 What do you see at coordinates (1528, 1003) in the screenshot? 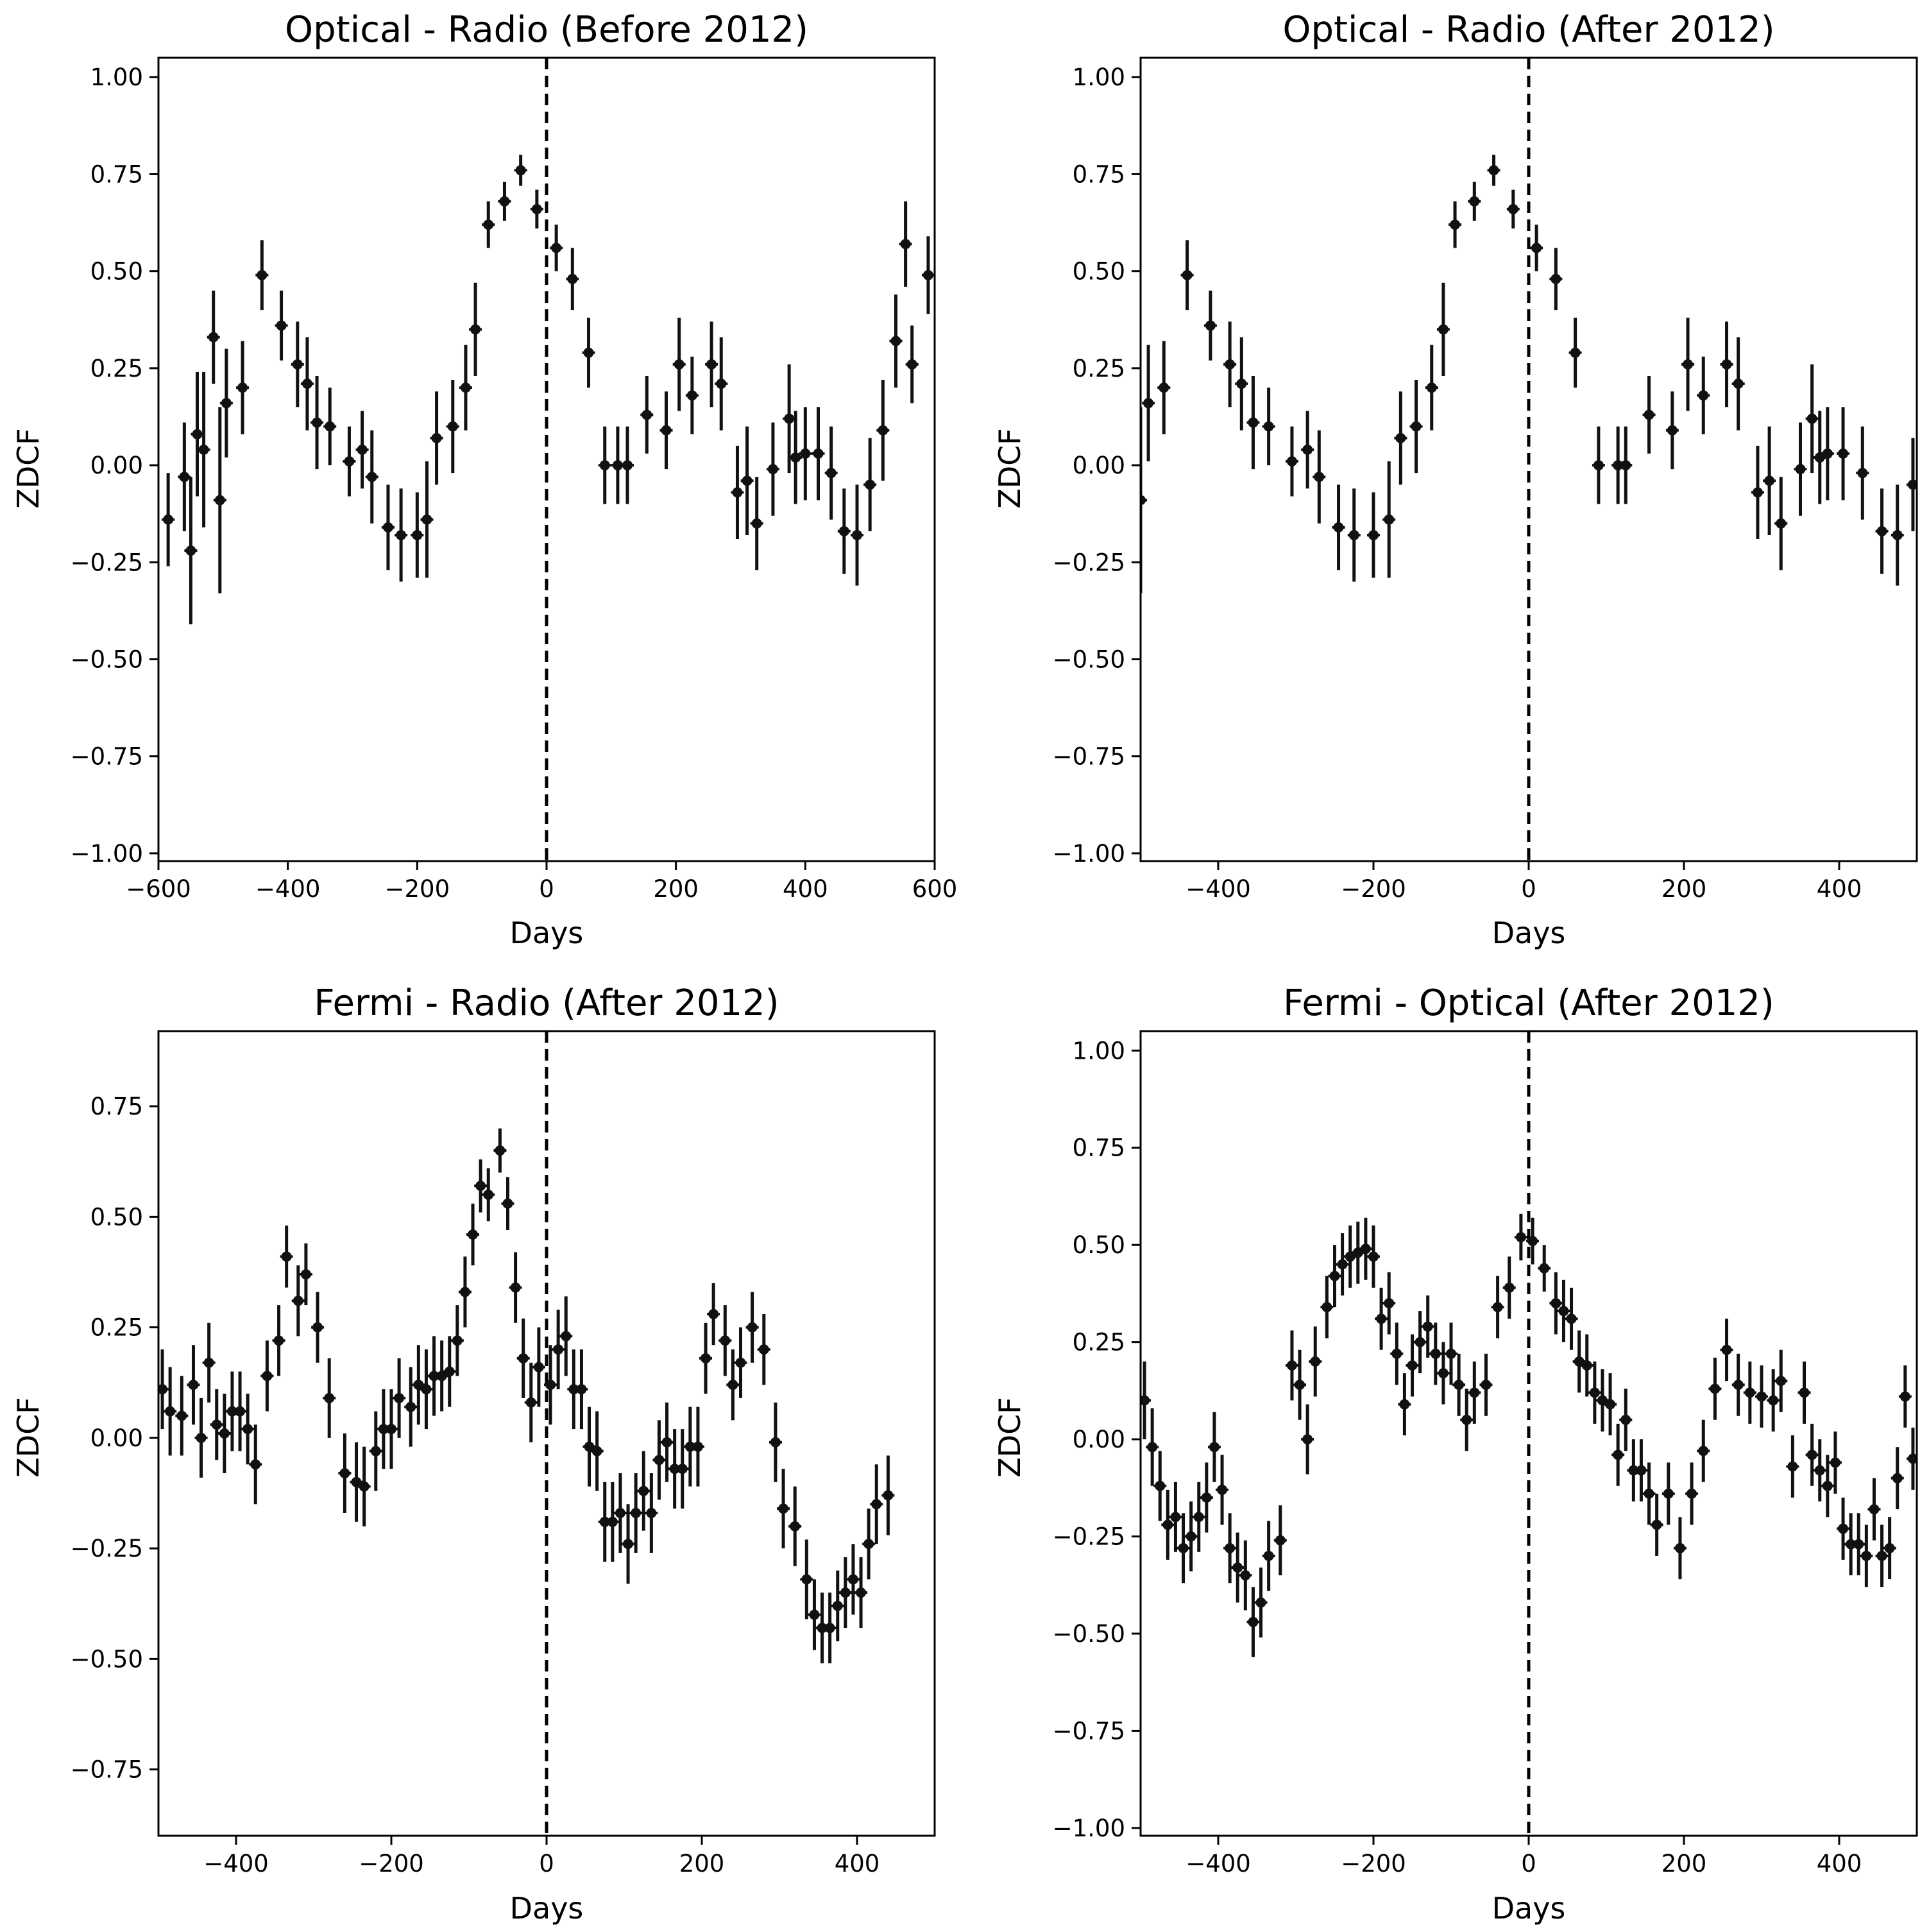
I see `chart-title: Fermi - Optical (After 2012)` at bounding box center [1528, 1003].